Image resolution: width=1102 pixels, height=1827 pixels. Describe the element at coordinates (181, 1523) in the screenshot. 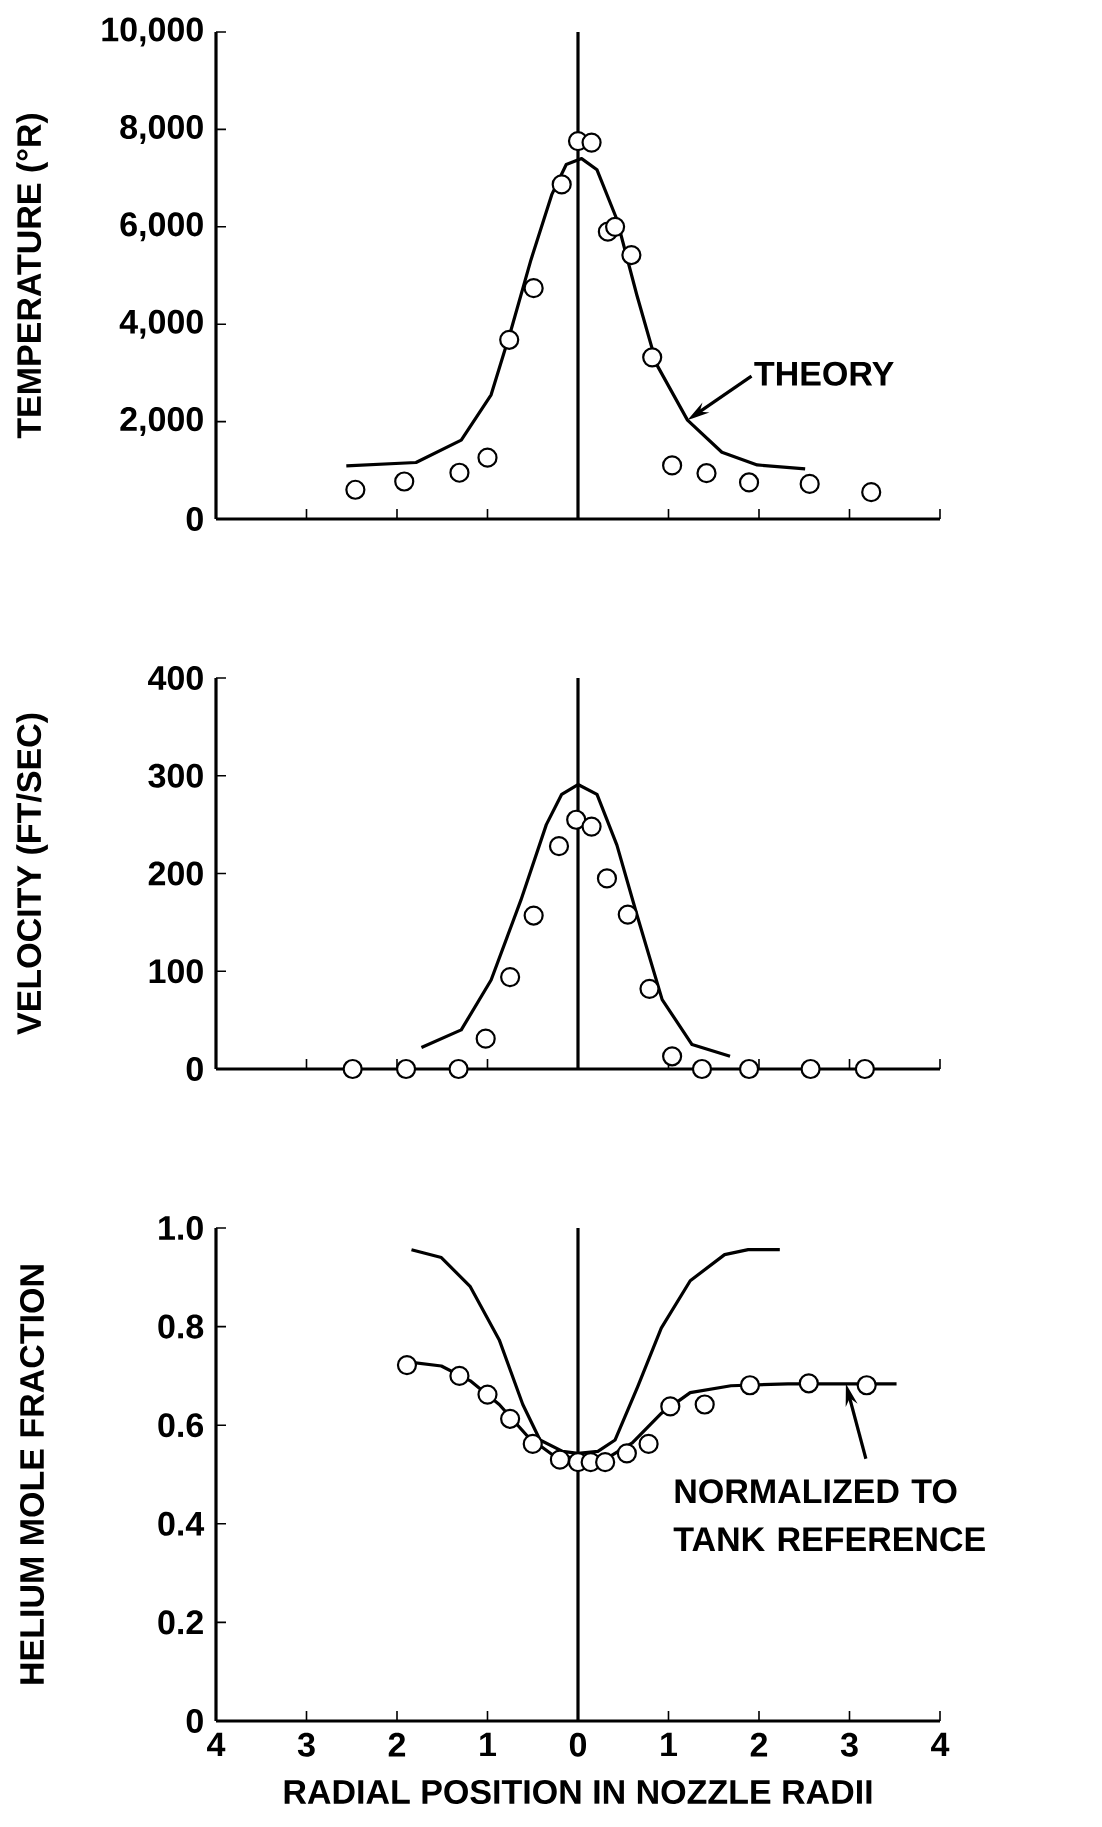

I see `y-tick-label: 0.4` at that location.